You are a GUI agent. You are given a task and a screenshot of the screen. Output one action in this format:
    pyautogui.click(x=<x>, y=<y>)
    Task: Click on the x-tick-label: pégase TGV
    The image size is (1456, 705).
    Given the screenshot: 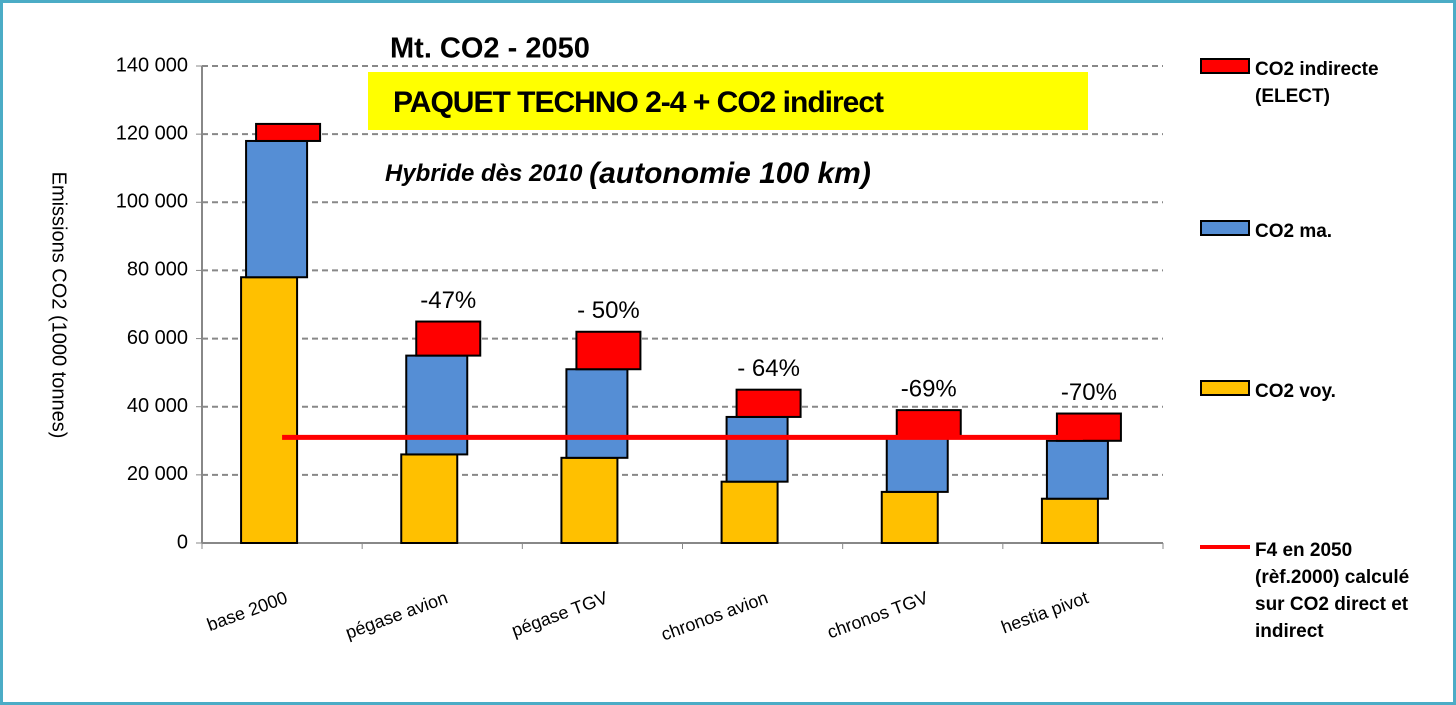 What is the action you would take?
    pyautogui.click(x=559, y=613)
    